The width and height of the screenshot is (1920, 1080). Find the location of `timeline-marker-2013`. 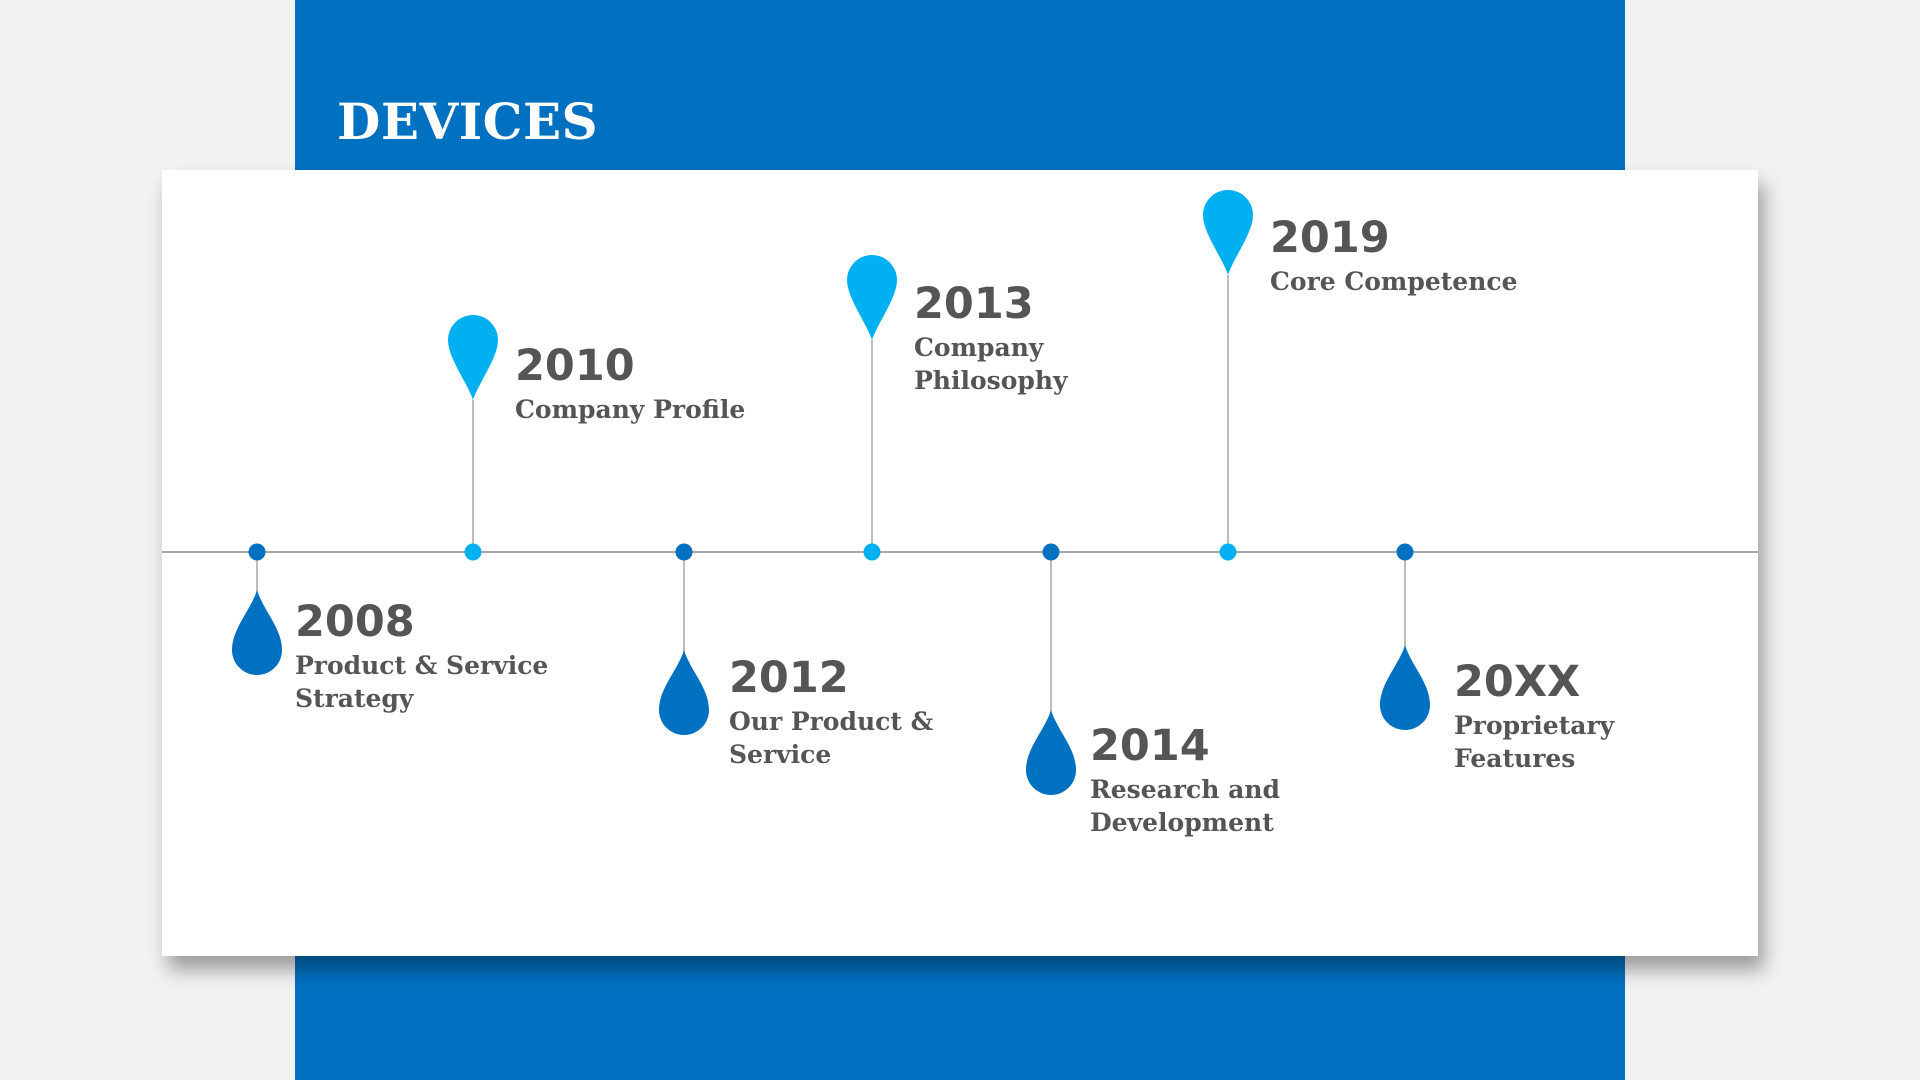

timeline-marker-2013 is located at coordinates (872, 408).